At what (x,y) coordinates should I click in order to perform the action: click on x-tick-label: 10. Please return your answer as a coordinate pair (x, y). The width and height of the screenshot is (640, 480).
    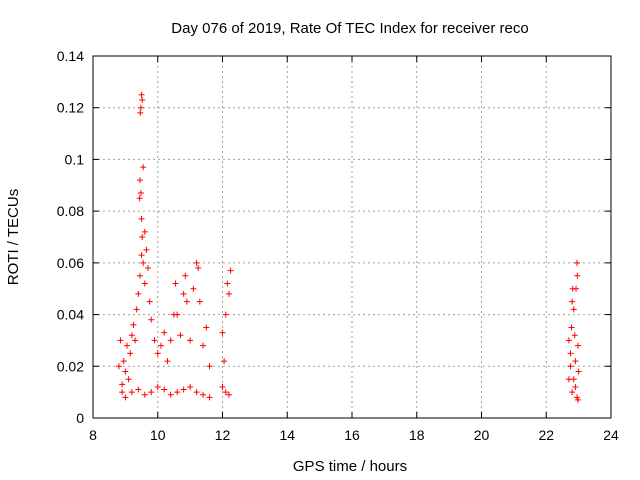
    Looking at the image, I should click on (158, 435).